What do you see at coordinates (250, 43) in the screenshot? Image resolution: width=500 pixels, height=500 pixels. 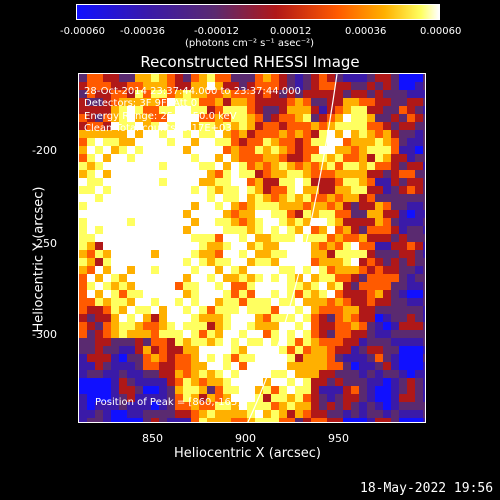 I see `colorbar-unit: (photons cm⁻² s⁻¹ asec⁻²)` at bounding box center [250, 43].